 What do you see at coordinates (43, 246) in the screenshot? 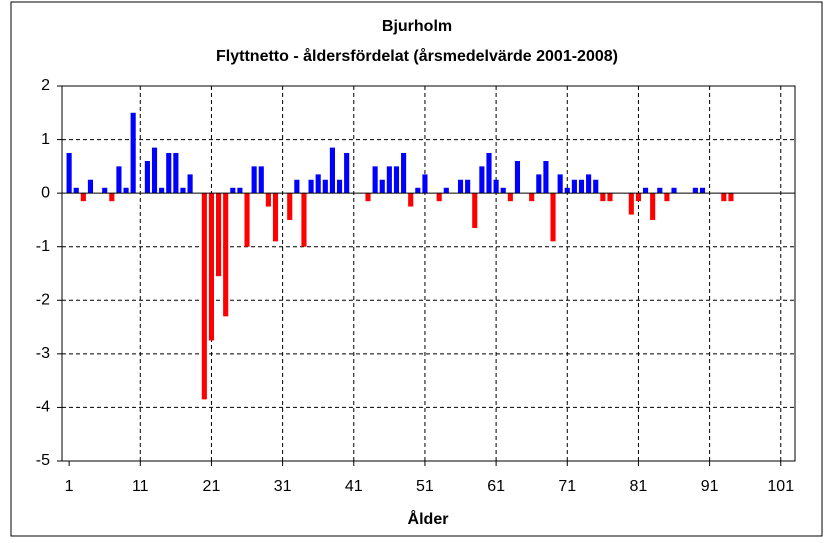
I see `y-tick-label: -1` at bounding box center [43, 246].